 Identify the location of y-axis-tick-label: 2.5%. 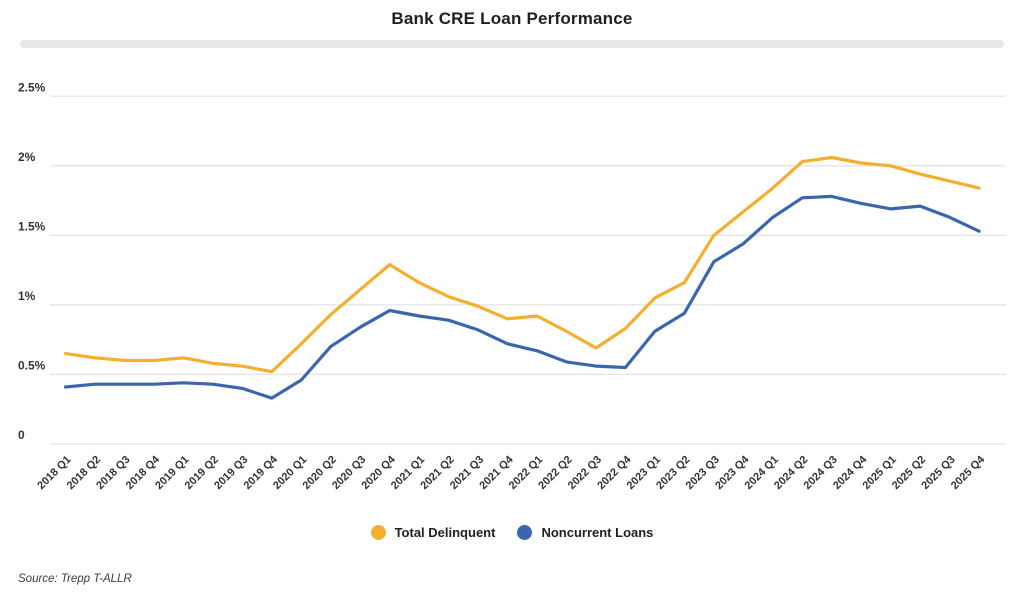
(32, 87).